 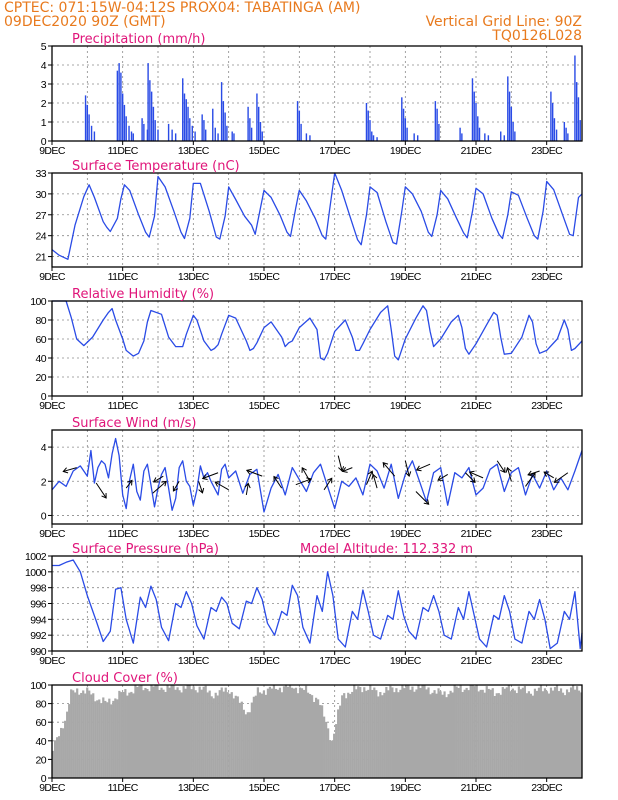 What do you see at coordinates (41, 195) in the screenshot?
I see `y-tick-label: 30` at bounding box center [41, 195].